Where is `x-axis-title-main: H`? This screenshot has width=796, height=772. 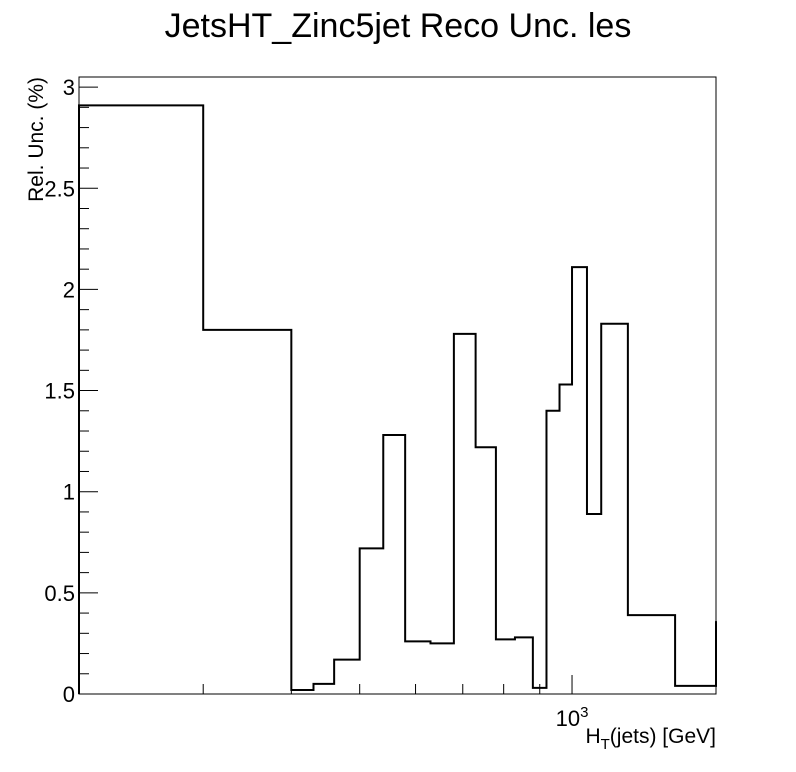
x-axis-title-main: H is located at coordinates (592, 736).